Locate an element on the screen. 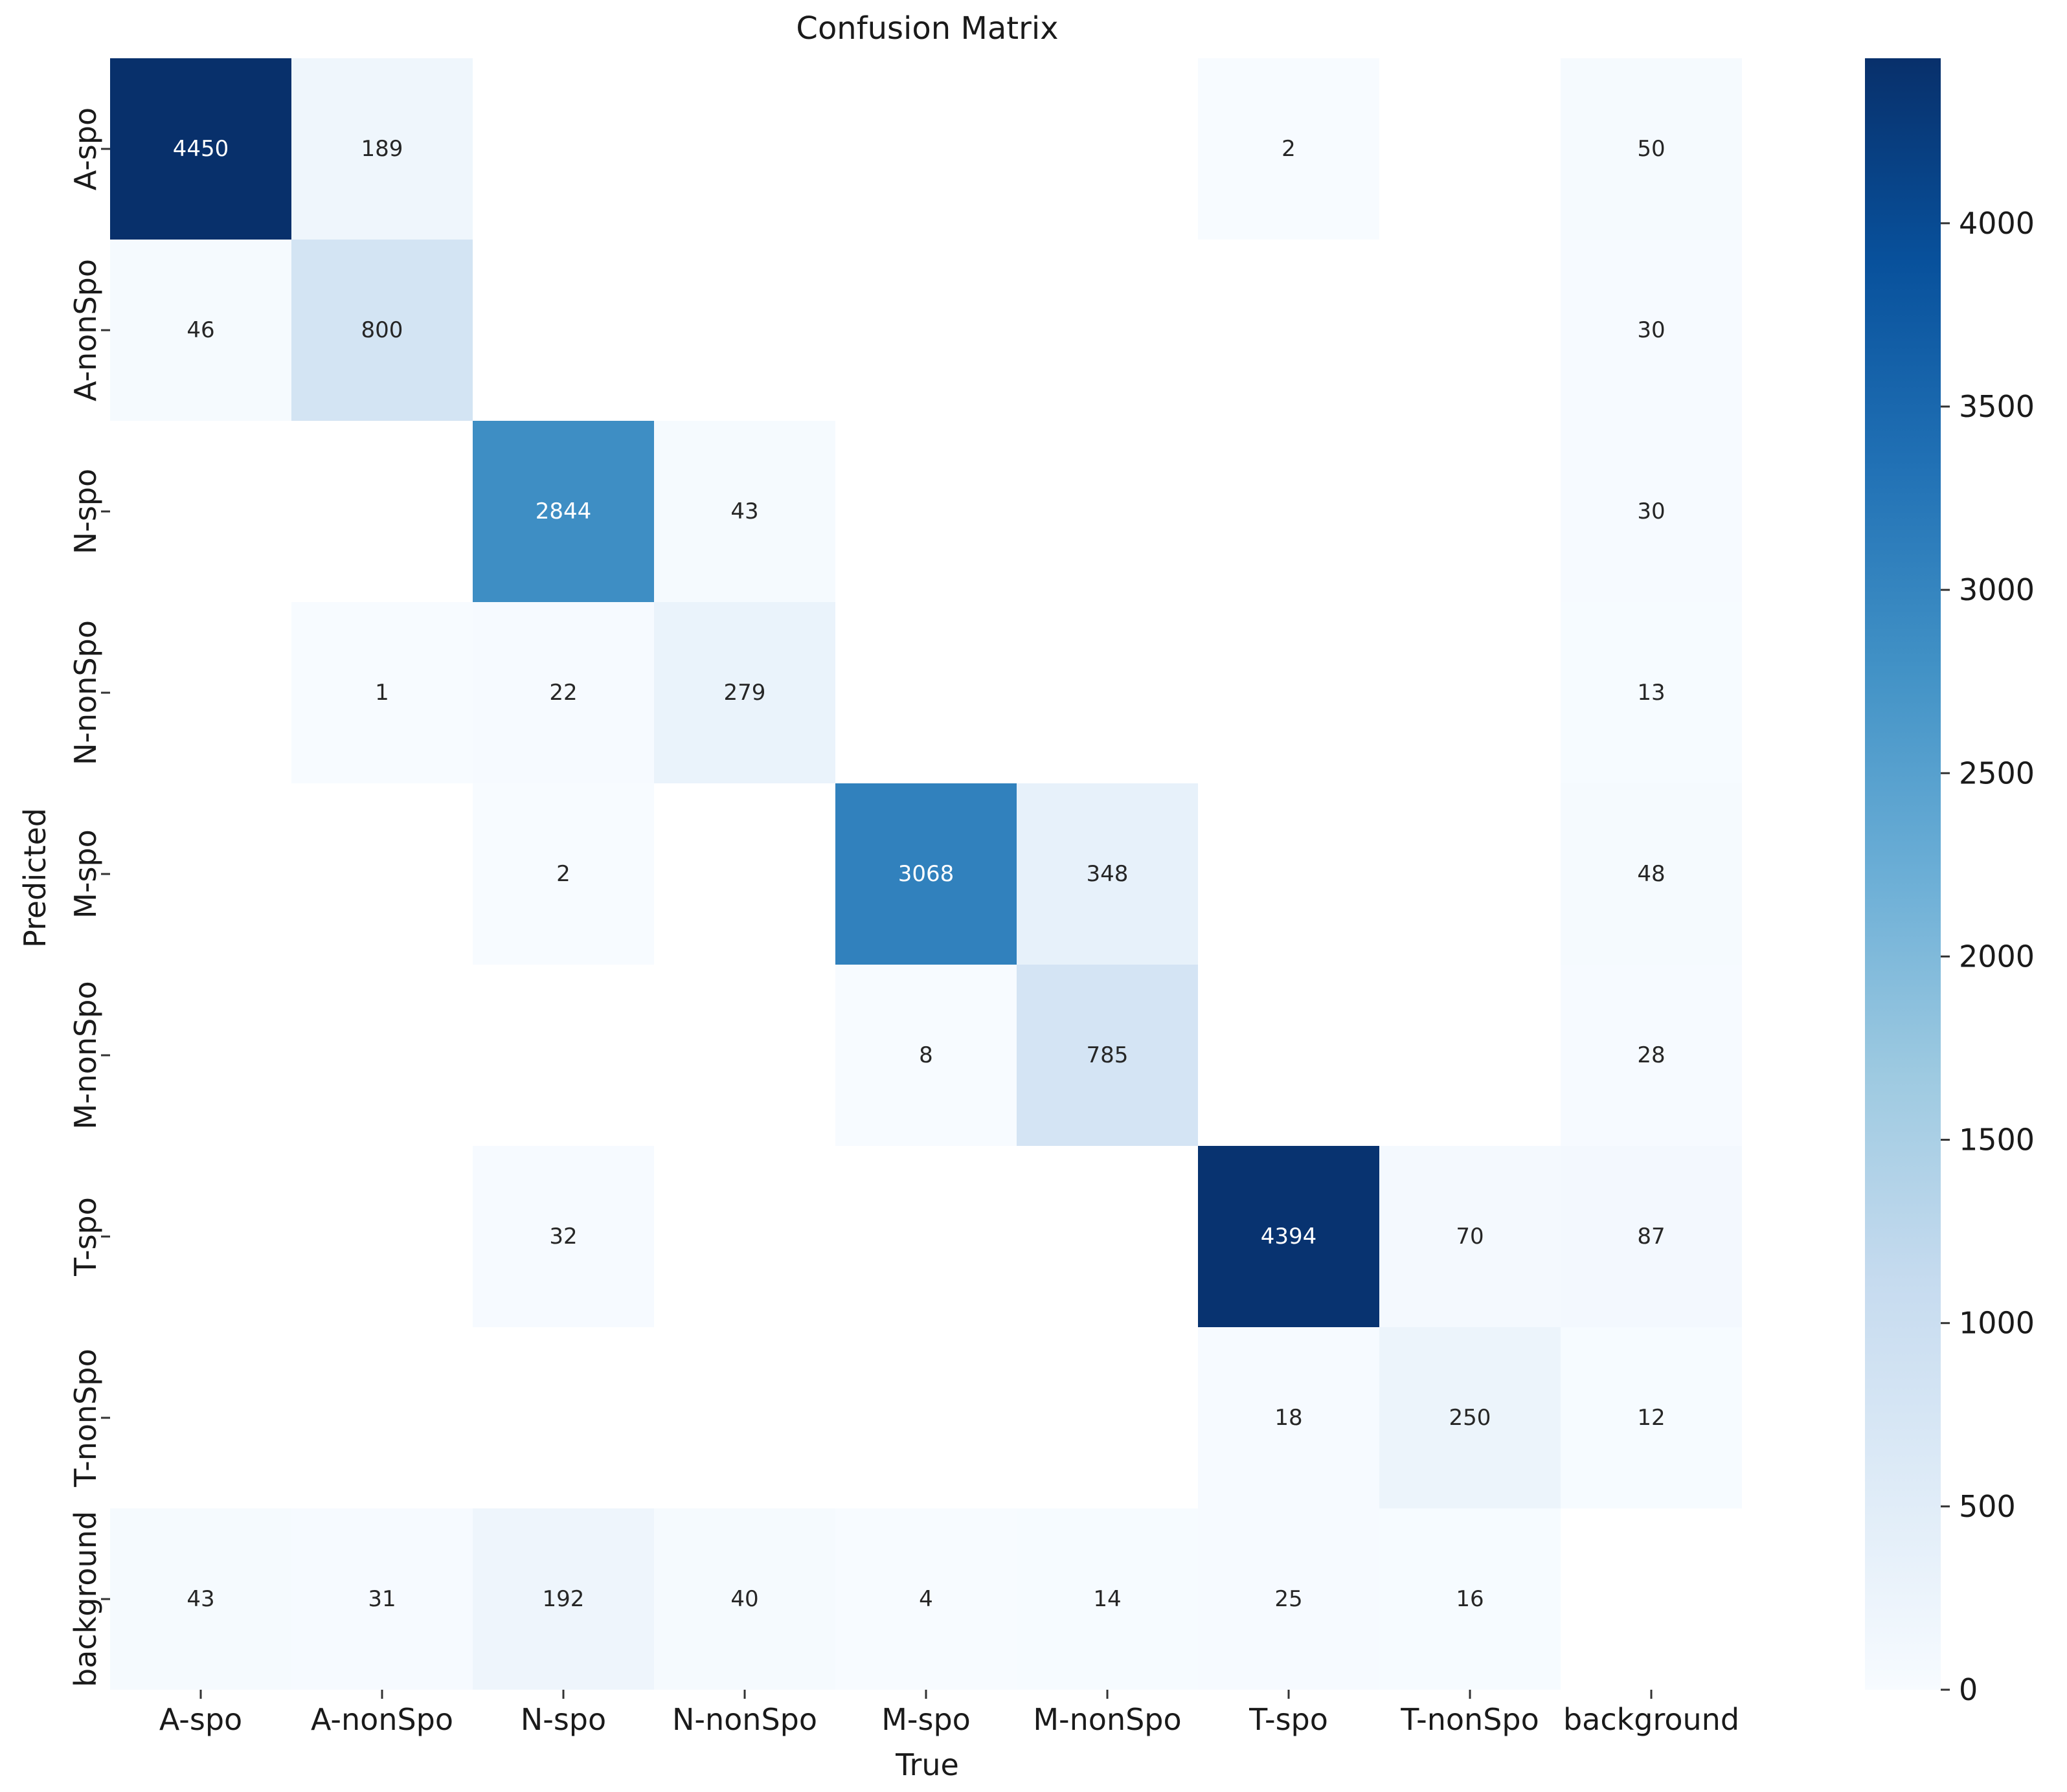 The height and width of the screenshot is (1792, 2067). cell-value-label: 31 is located at coordinates (382, 1599).